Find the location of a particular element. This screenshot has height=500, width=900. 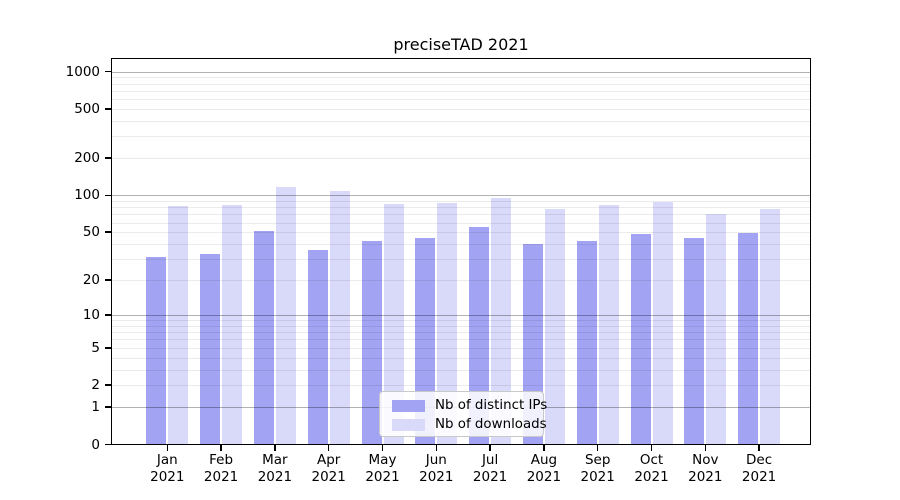

bar-distinct-ips-jul is located at coordinates (479, 336).